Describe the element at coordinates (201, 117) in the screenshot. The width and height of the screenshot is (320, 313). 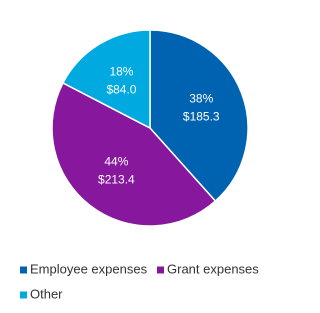
I see `value-label: $185.3` at that location.